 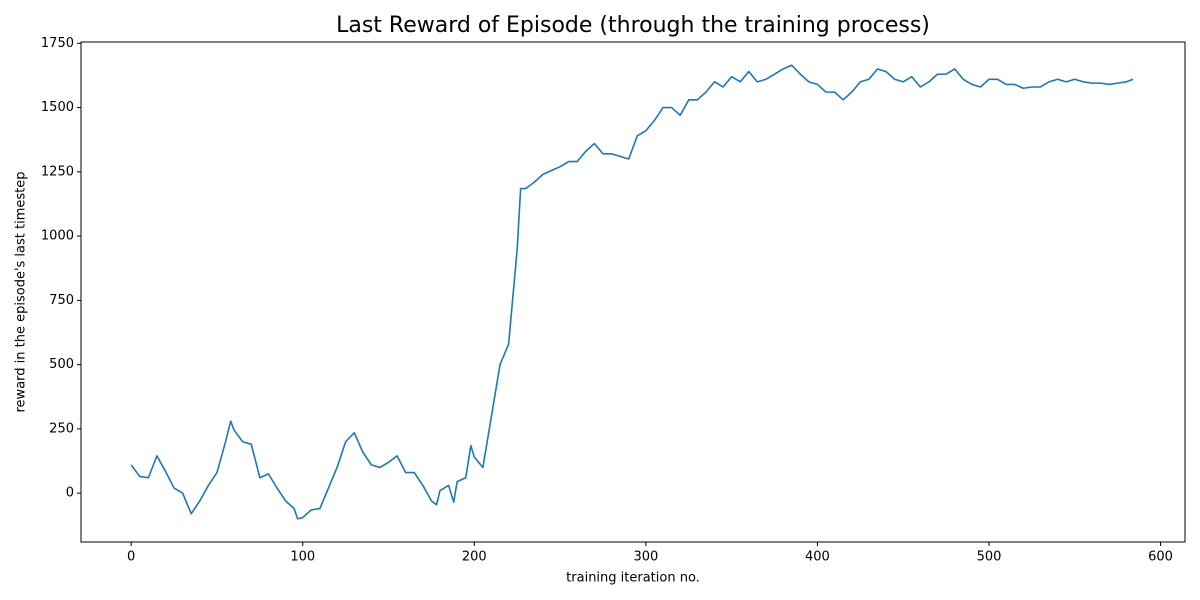 I want to click on y-tick-label: 1500, so click(x=57, y=107).